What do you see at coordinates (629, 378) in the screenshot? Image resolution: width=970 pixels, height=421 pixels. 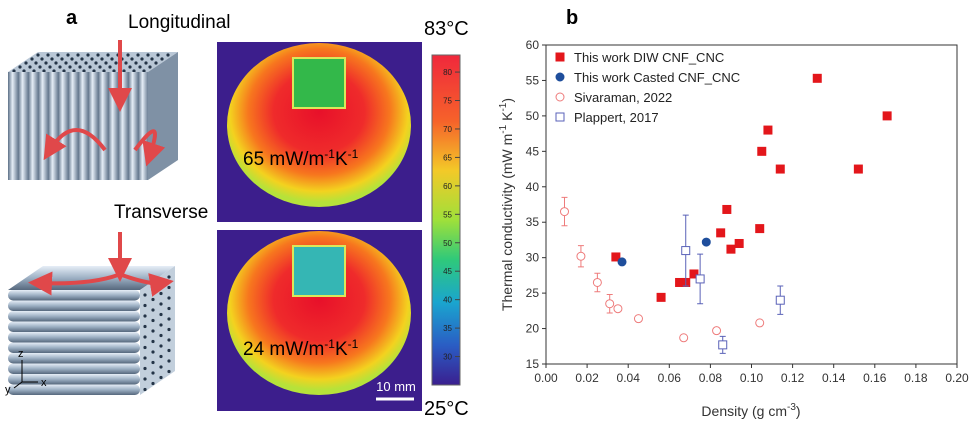 I see `x-tick-label: 0.04` at bounding box center [629, 378].